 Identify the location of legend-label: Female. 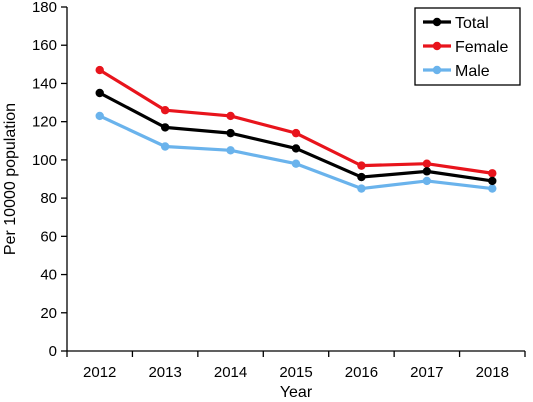
(481, 47).